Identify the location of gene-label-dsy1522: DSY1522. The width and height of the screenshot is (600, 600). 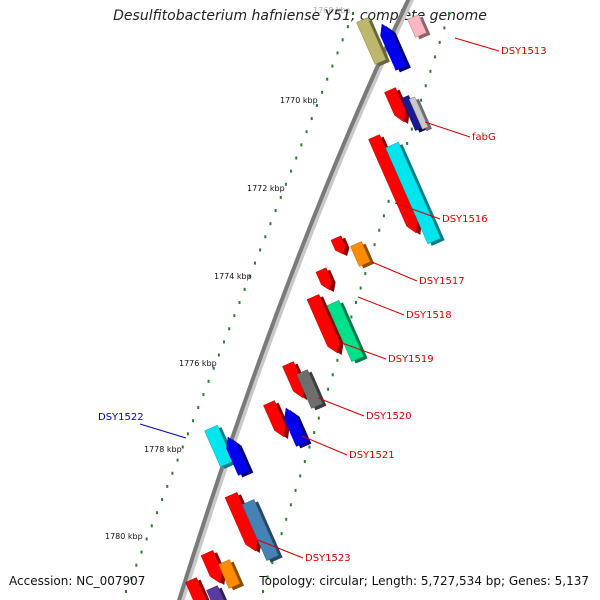
(121, 417).